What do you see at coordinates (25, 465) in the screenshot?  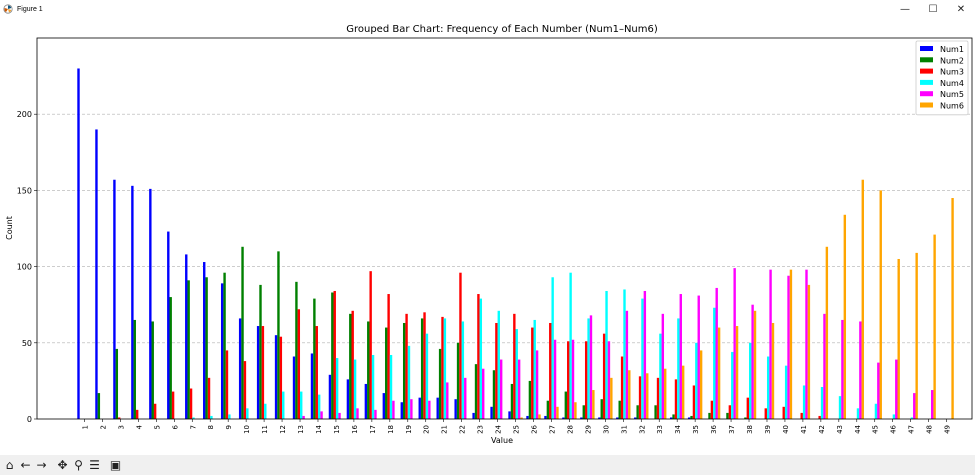 I see `back-arrow-icon: ←` at bounding box center [25, 465].